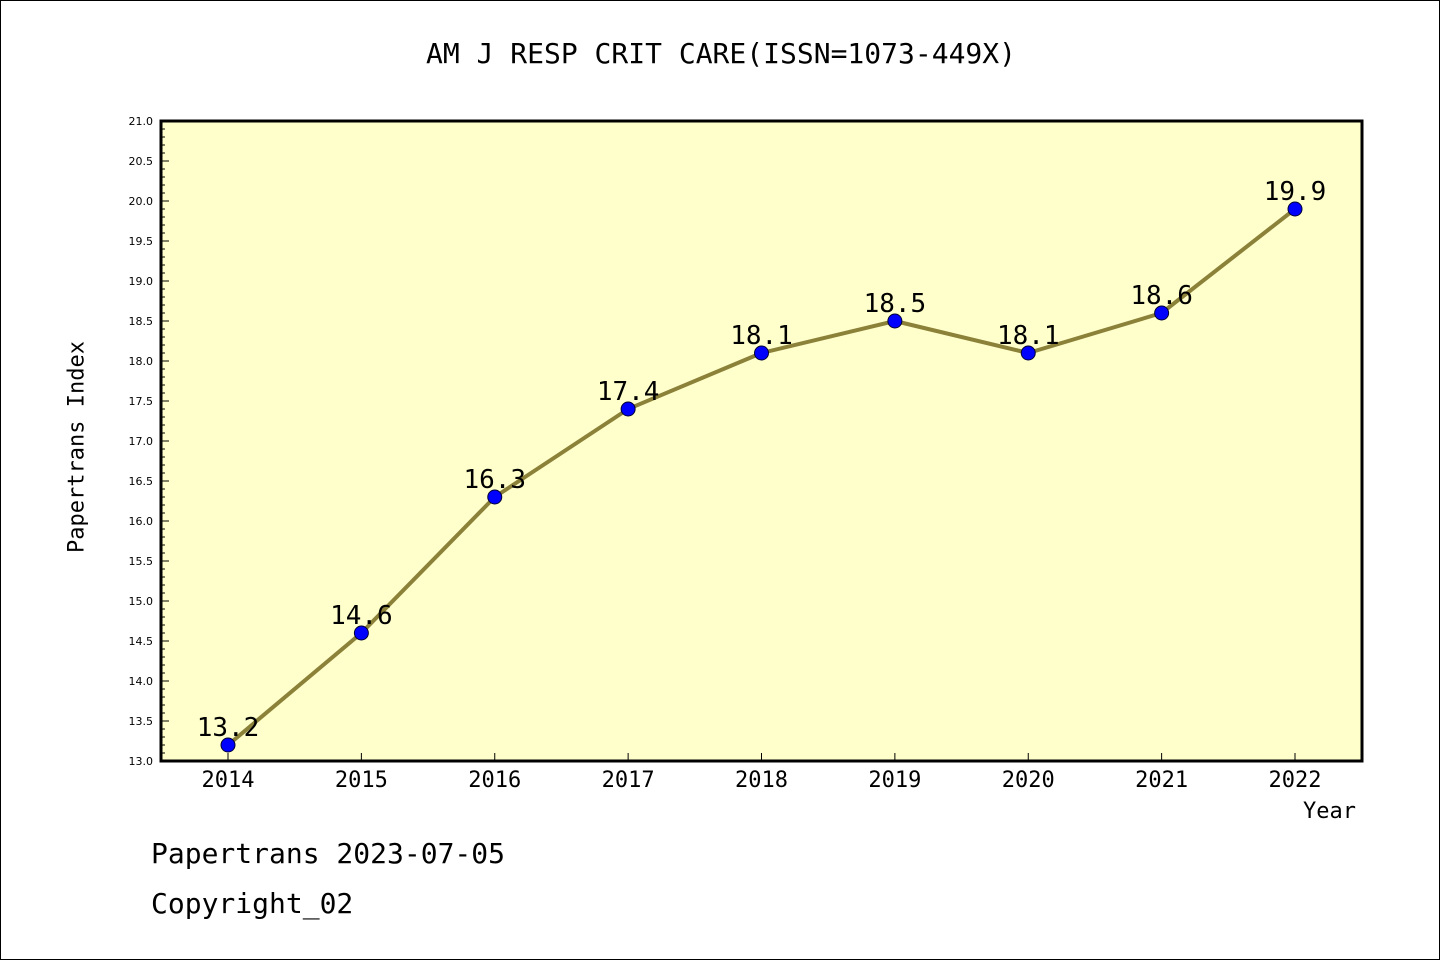 Image resolution: width=1440 pixels, height=960 pixels. What do you see at coordinates (141, 361) in the screenshot?
I see `y-tick-label: 18.0` at bounding box center [141, 361].